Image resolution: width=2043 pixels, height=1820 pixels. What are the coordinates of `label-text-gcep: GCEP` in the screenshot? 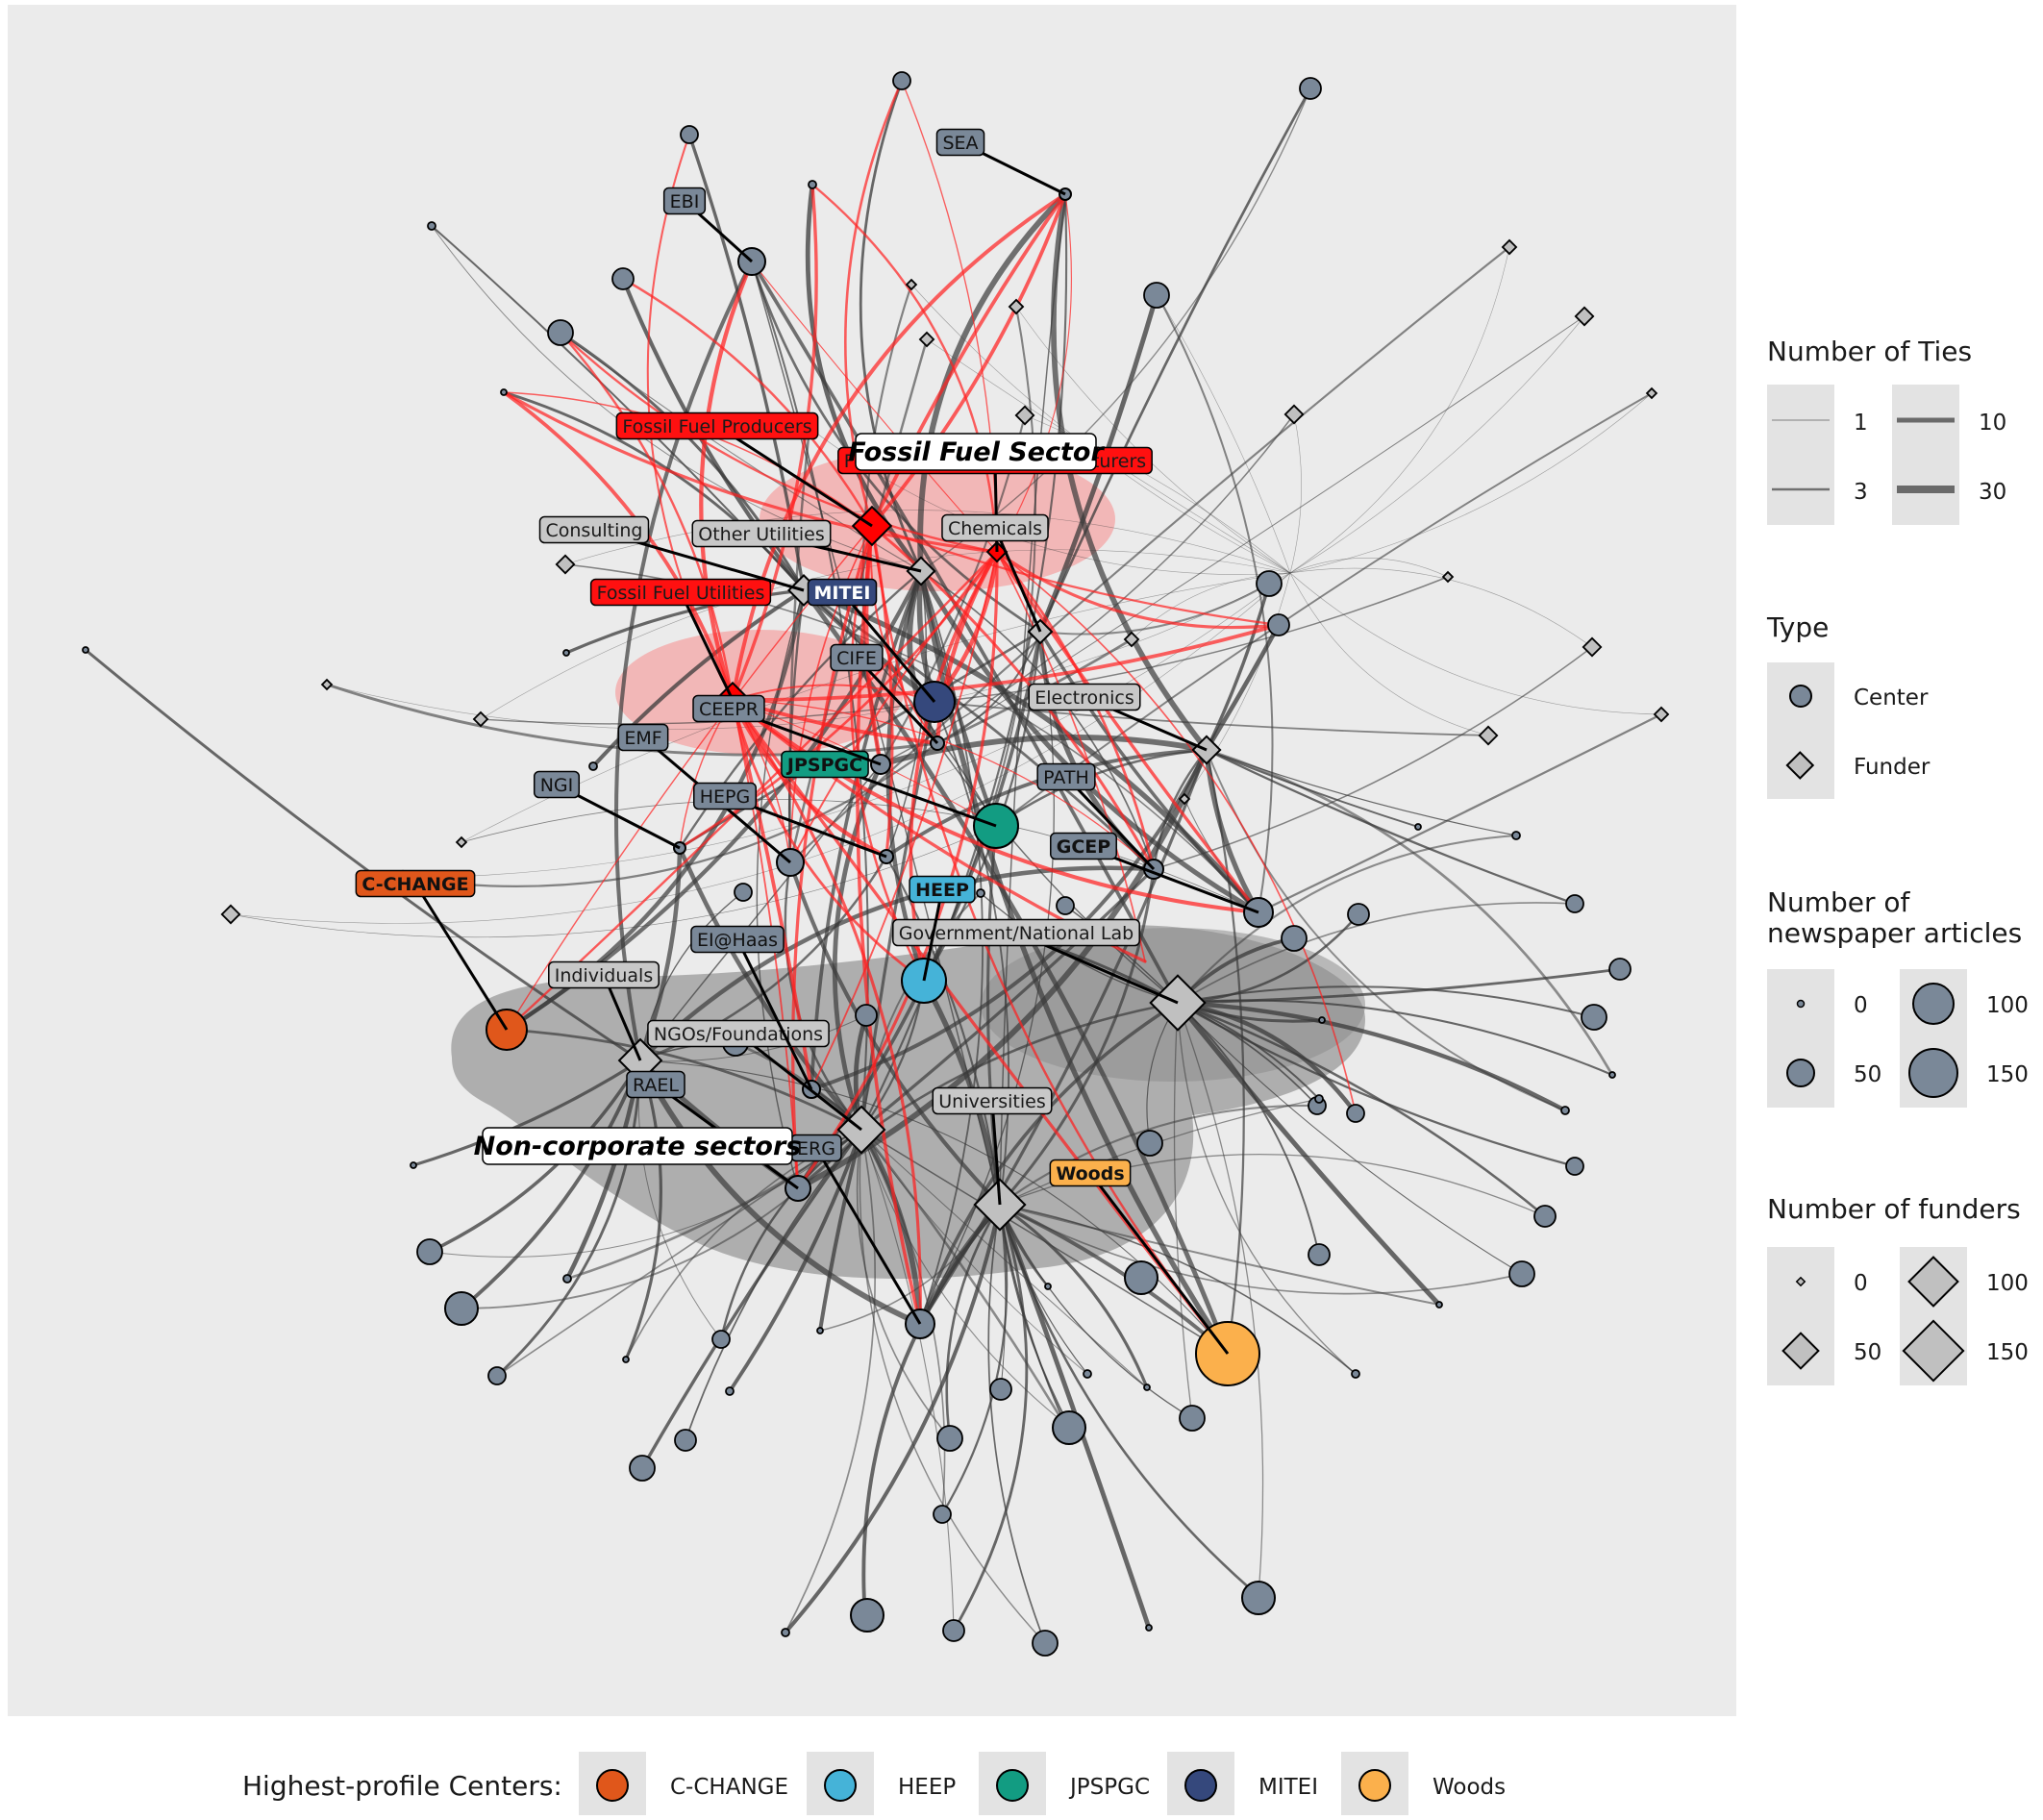 It's located at (1084, 847).